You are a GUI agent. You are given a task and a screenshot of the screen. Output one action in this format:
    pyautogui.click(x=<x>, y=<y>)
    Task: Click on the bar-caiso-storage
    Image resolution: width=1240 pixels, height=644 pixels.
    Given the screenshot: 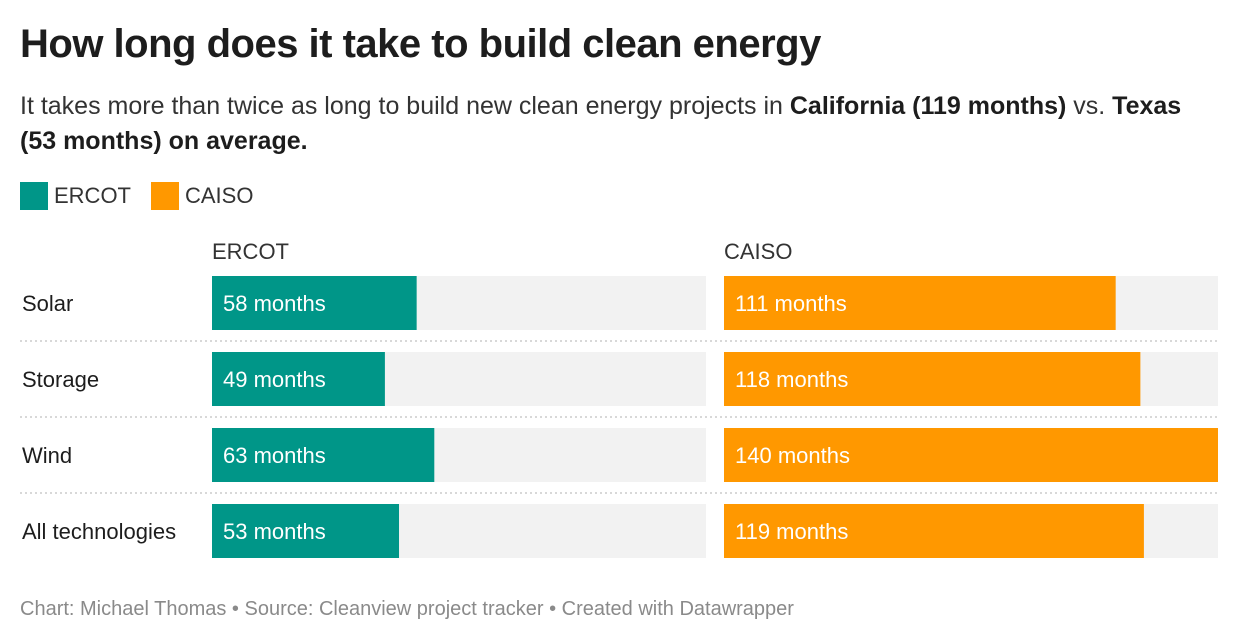 What is the action you would take?
    pyautogui.click(x=932, y=379)
    